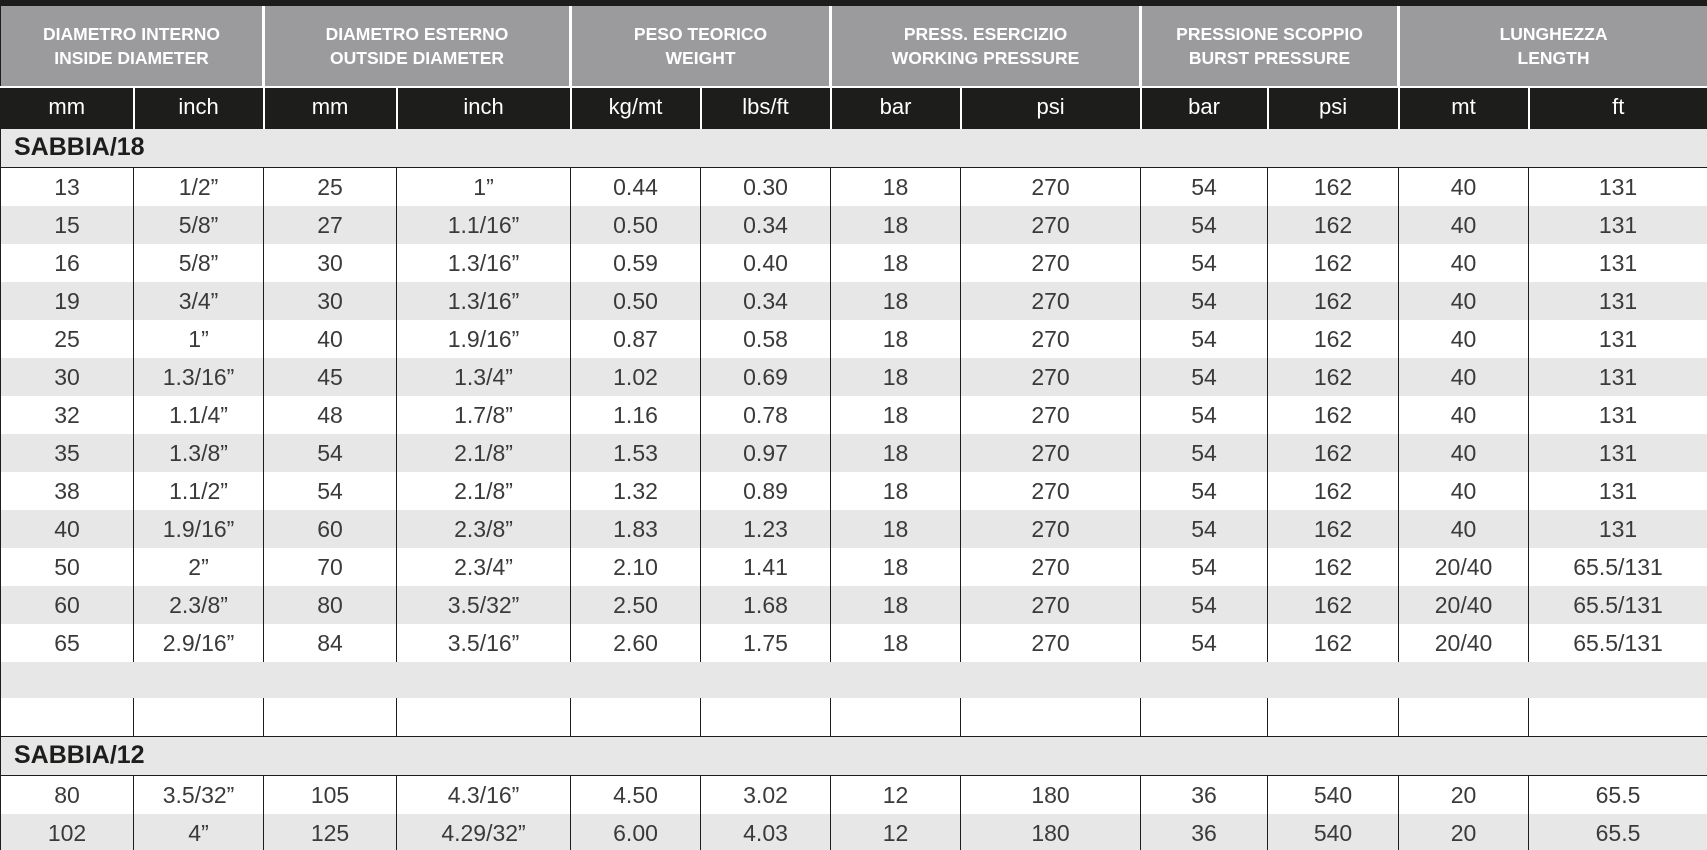 This screenshot has width=1707, height=850. What do you see at coordinates (765, 832) in the screenshot?
I see `table-cell: 4.03` at bounding box center [765, 832].